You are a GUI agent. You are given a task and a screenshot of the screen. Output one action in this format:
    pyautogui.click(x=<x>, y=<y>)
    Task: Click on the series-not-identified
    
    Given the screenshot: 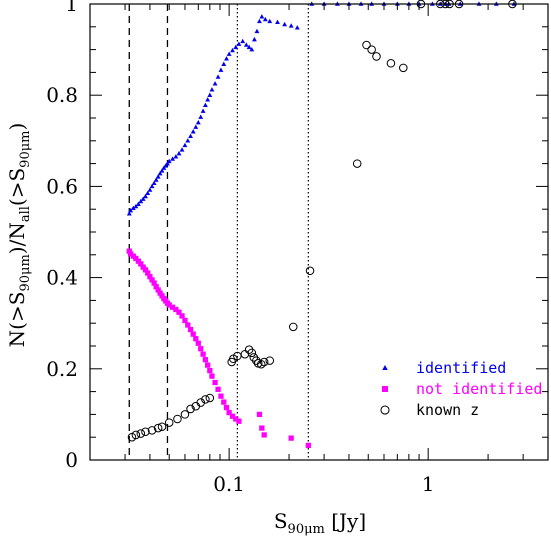 What is the action you would take?
    pyautogui.click(x=218, y=348)
    